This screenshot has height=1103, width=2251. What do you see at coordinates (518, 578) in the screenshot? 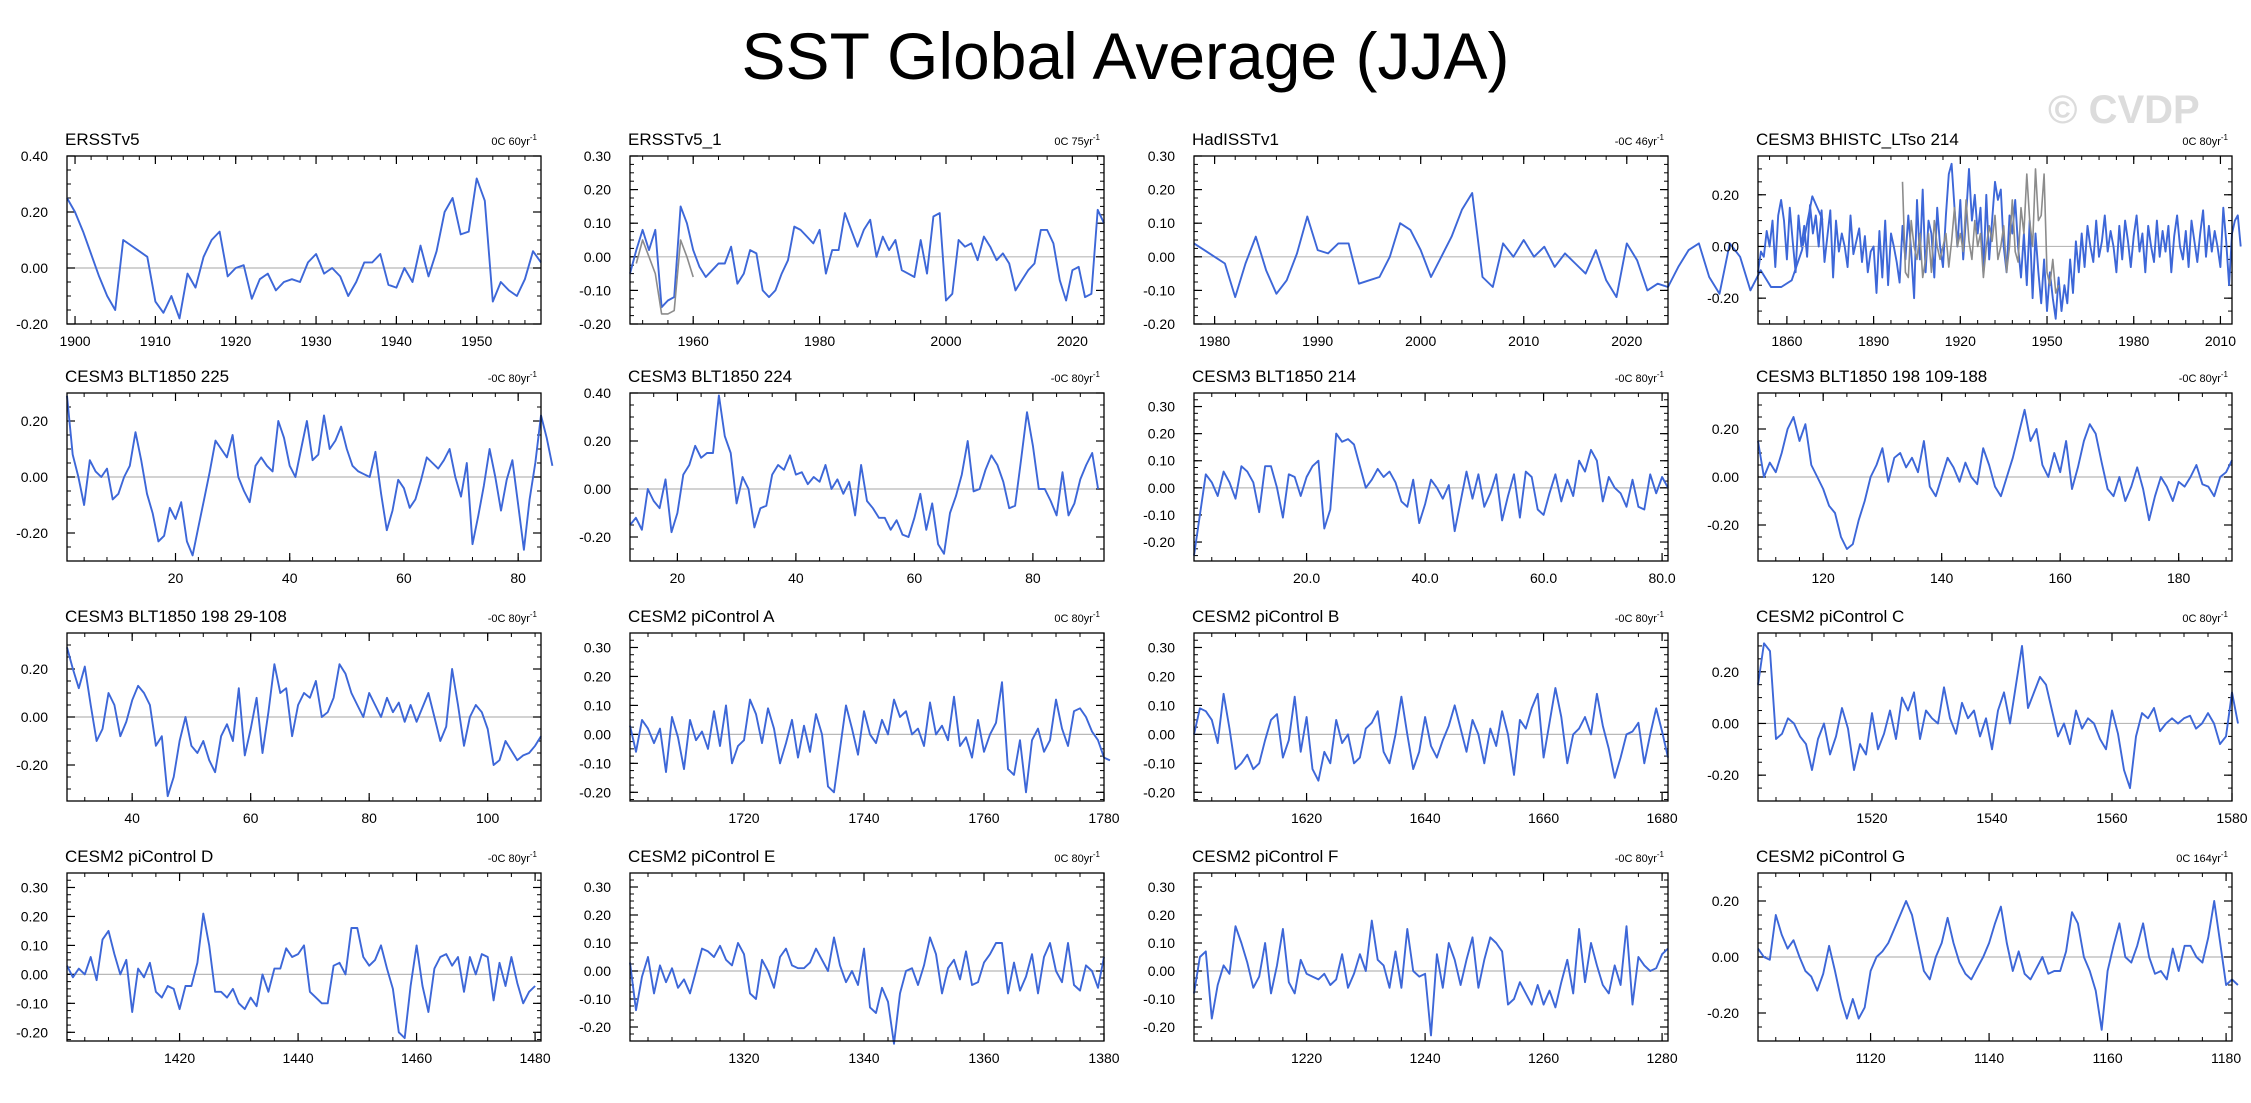
I see `x-tick-label: 80` at bounding box center [518, 578].